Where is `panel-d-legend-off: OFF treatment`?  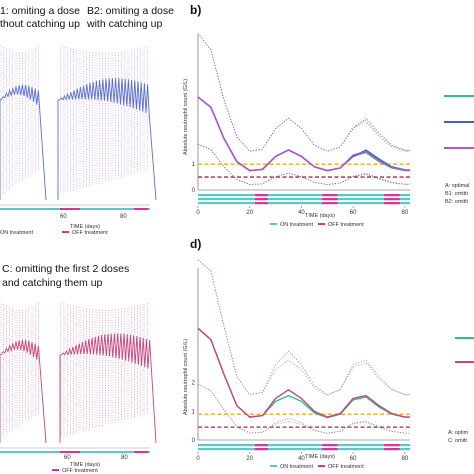 panel-d-legend-off: OFF treatment is located at coordinates (346, 467).